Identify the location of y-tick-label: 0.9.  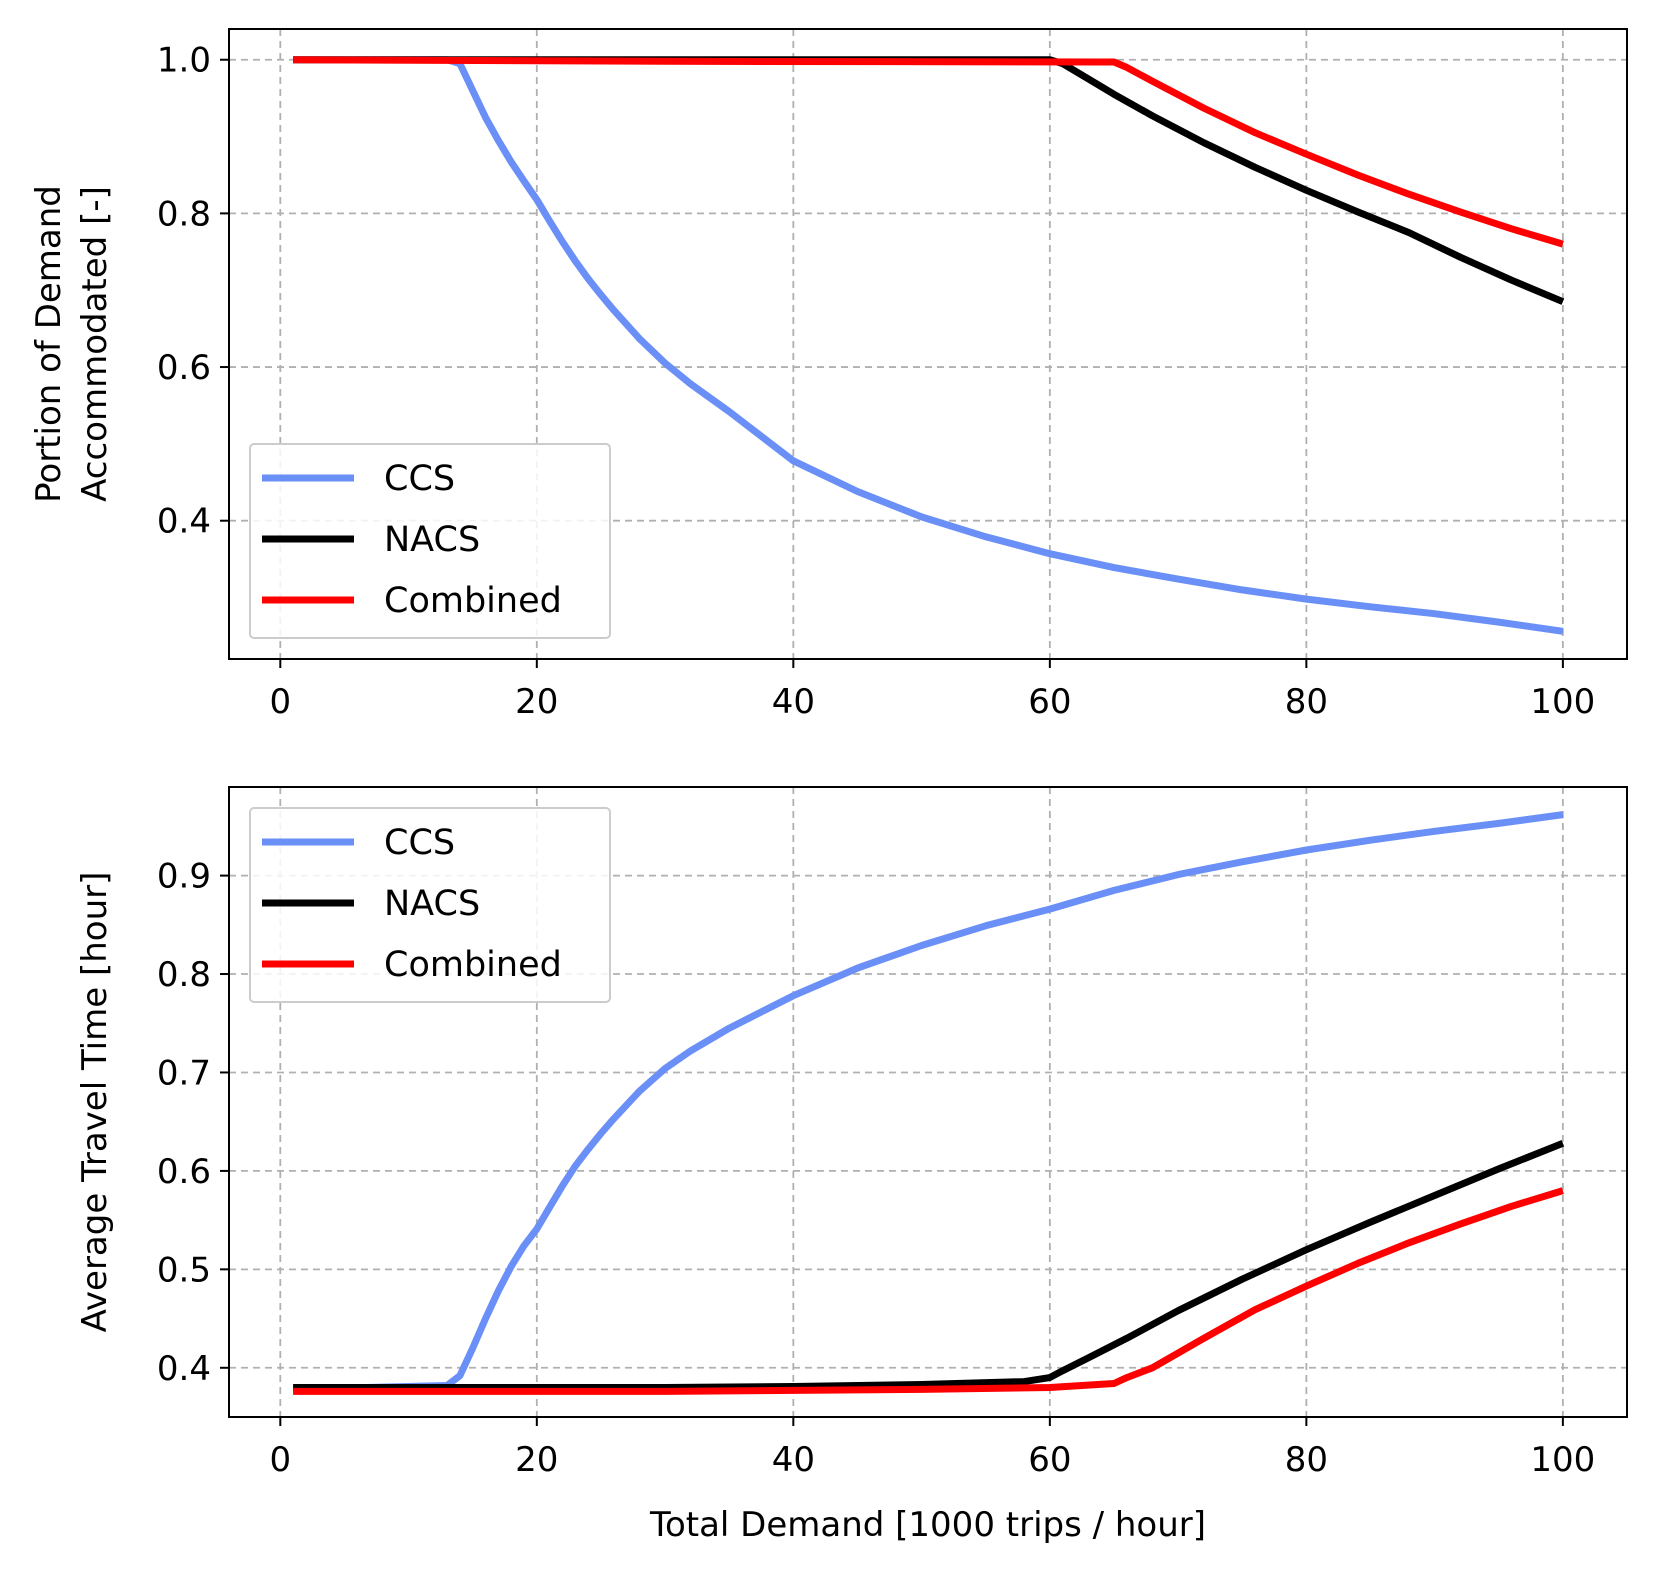
(184, 877).